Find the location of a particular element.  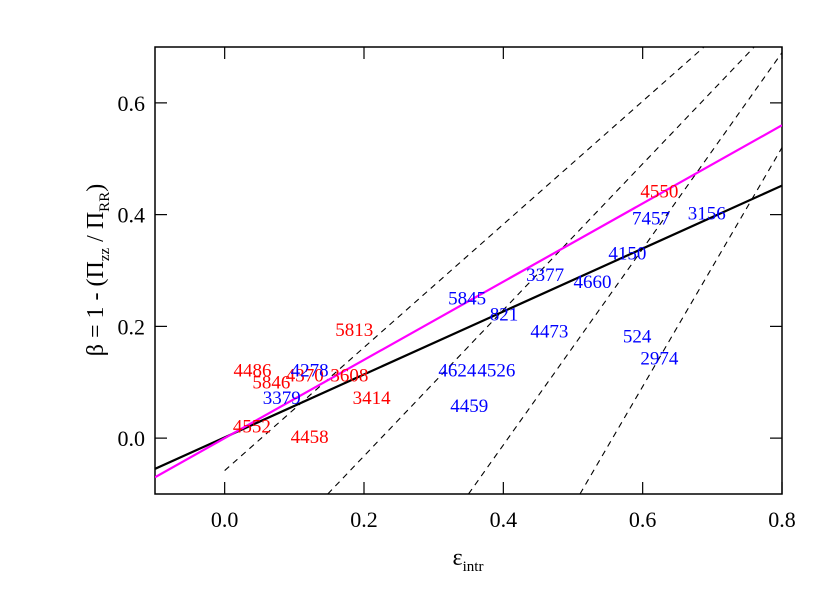

x-label-main: ε is located at coordinates (458, 558).